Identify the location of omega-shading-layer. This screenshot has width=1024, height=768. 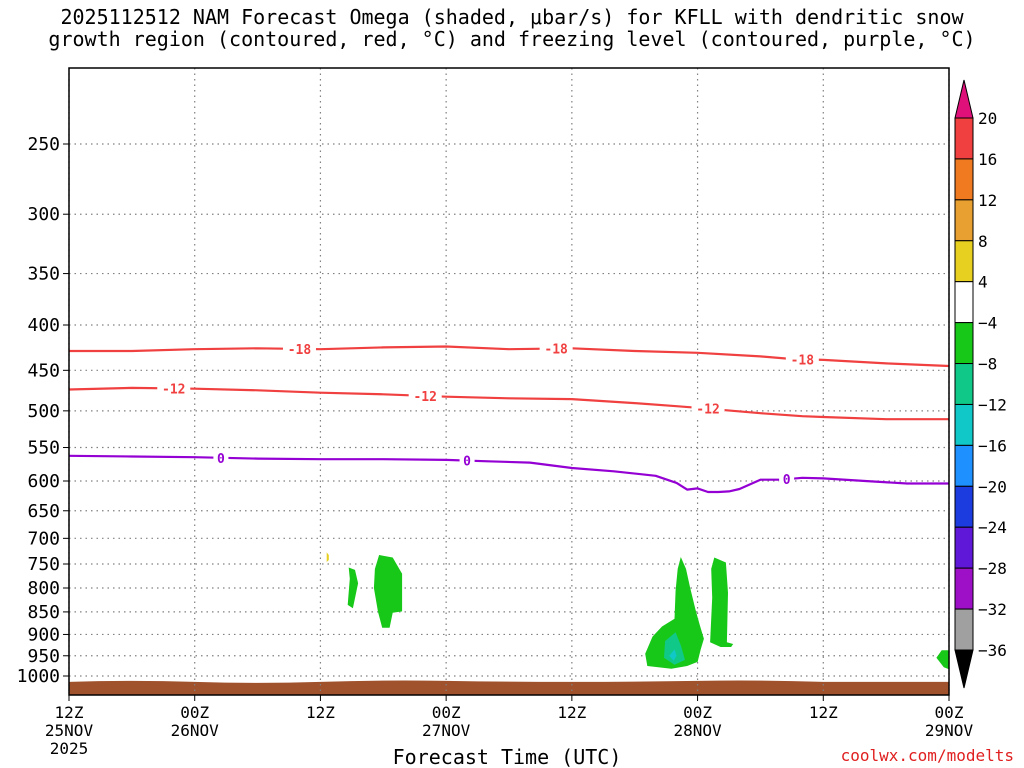
(637, 611).